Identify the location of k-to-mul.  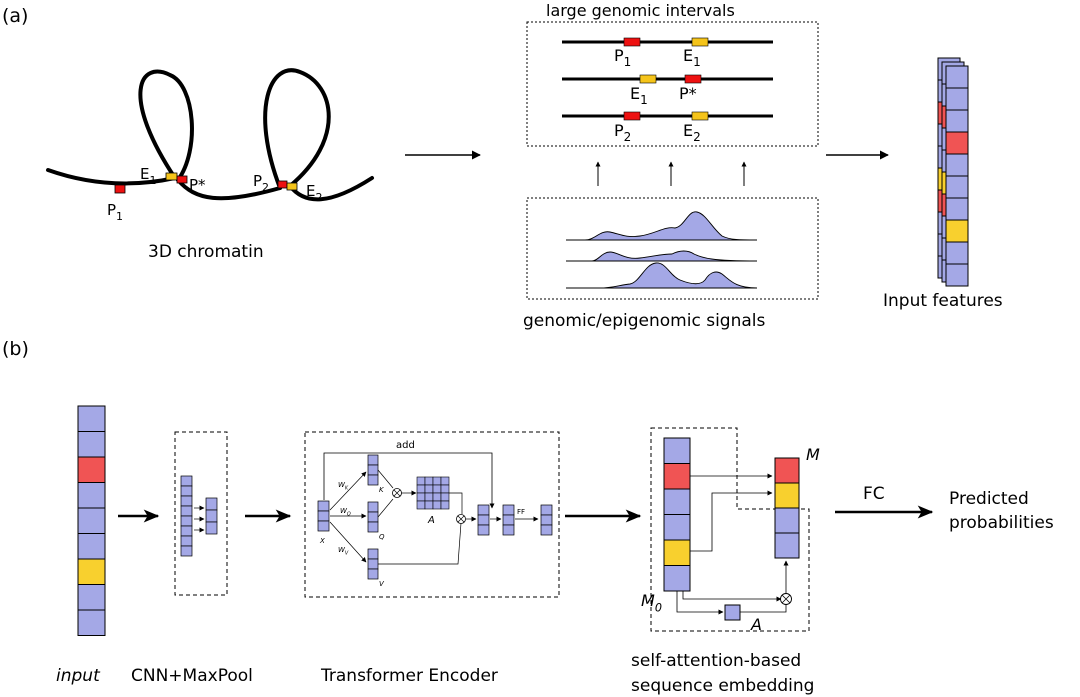
(385, 479).